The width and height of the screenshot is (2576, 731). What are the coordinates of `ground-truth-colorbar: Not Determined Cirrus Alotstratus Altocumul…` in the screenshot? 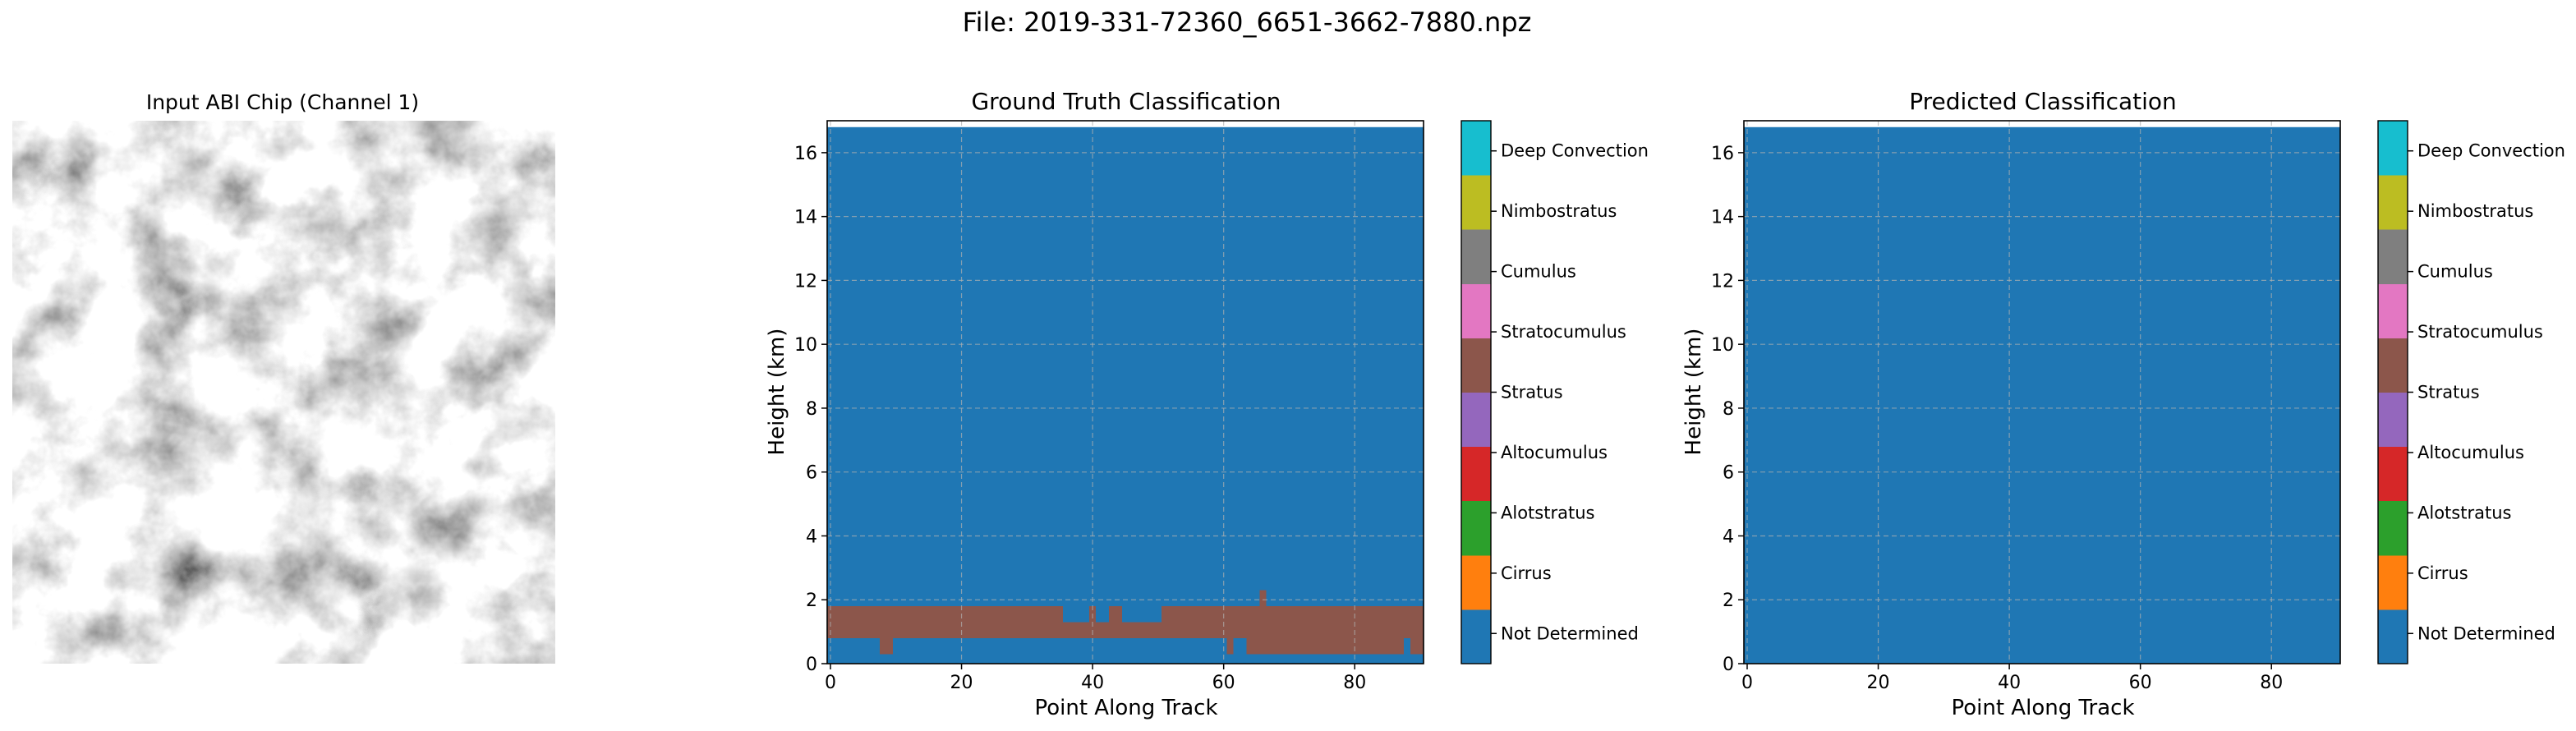 It's located at (1554, 392).